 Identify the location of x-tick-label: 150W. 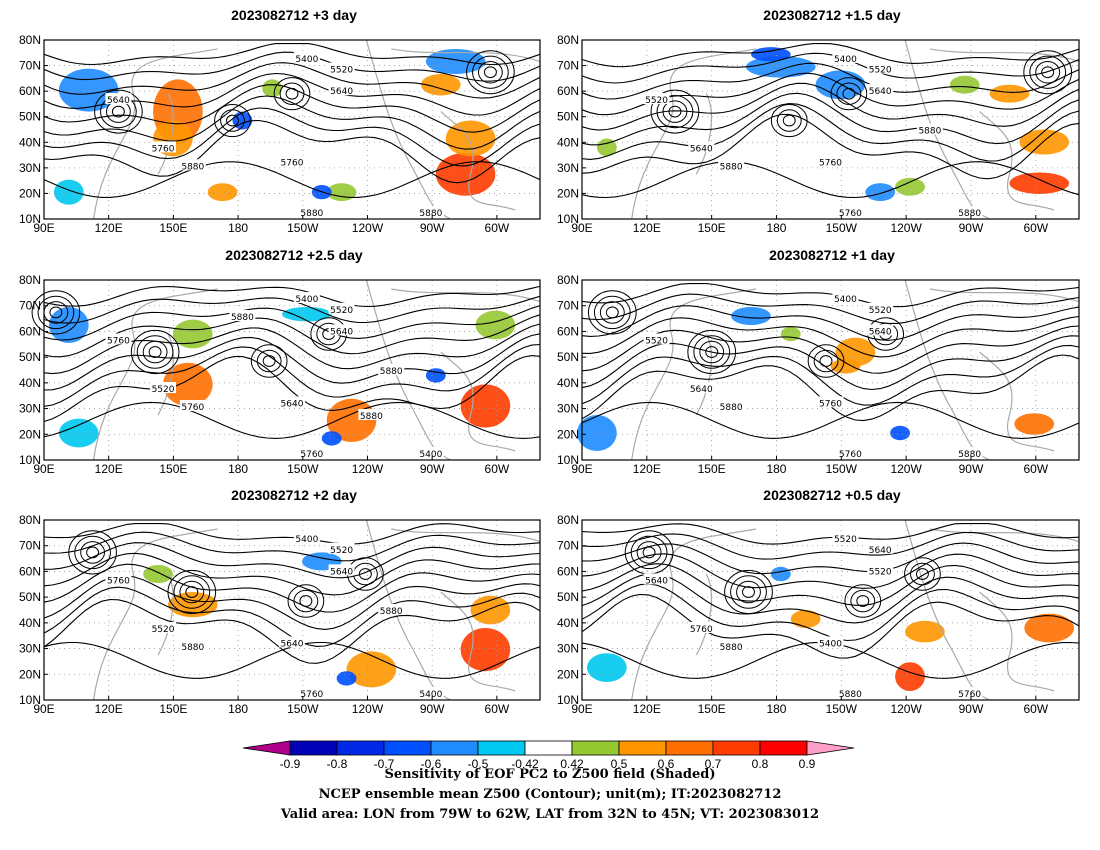
(303, 228).